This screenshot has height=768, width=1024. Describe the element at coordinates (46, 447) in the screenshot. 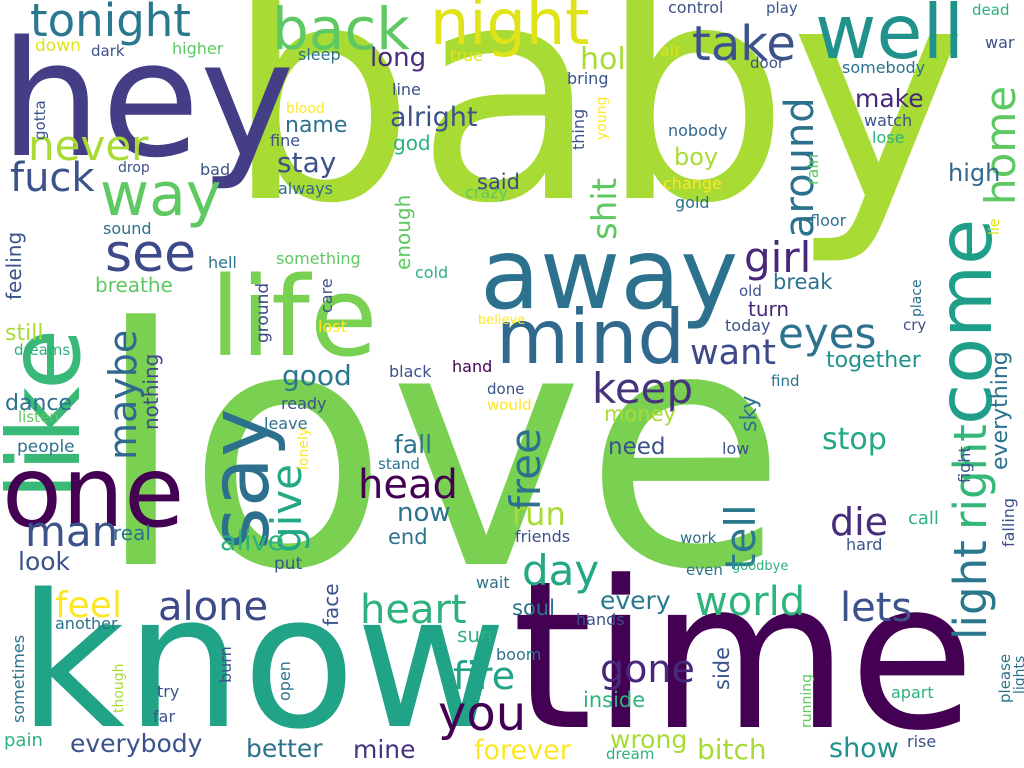

I see `word-people: people` at that location.